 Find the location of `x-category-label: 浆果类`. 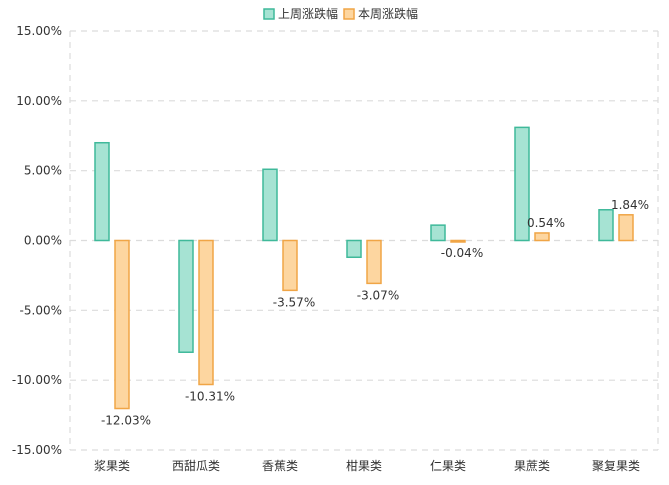

x-category-label: 浆果类 is located at coordinates (112, 465).